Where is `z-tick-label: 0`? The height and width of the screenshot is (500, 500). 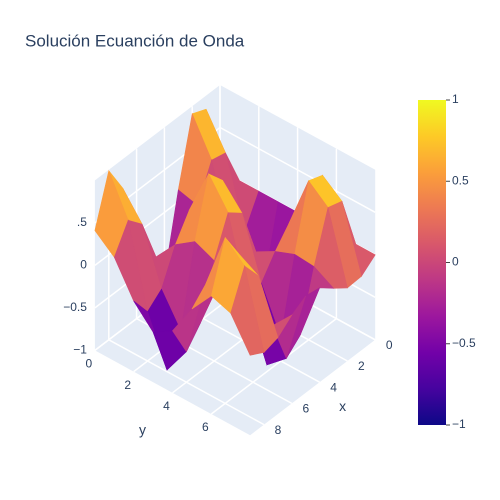
z-tick-label: 0 is located at coordinates (83, 265).